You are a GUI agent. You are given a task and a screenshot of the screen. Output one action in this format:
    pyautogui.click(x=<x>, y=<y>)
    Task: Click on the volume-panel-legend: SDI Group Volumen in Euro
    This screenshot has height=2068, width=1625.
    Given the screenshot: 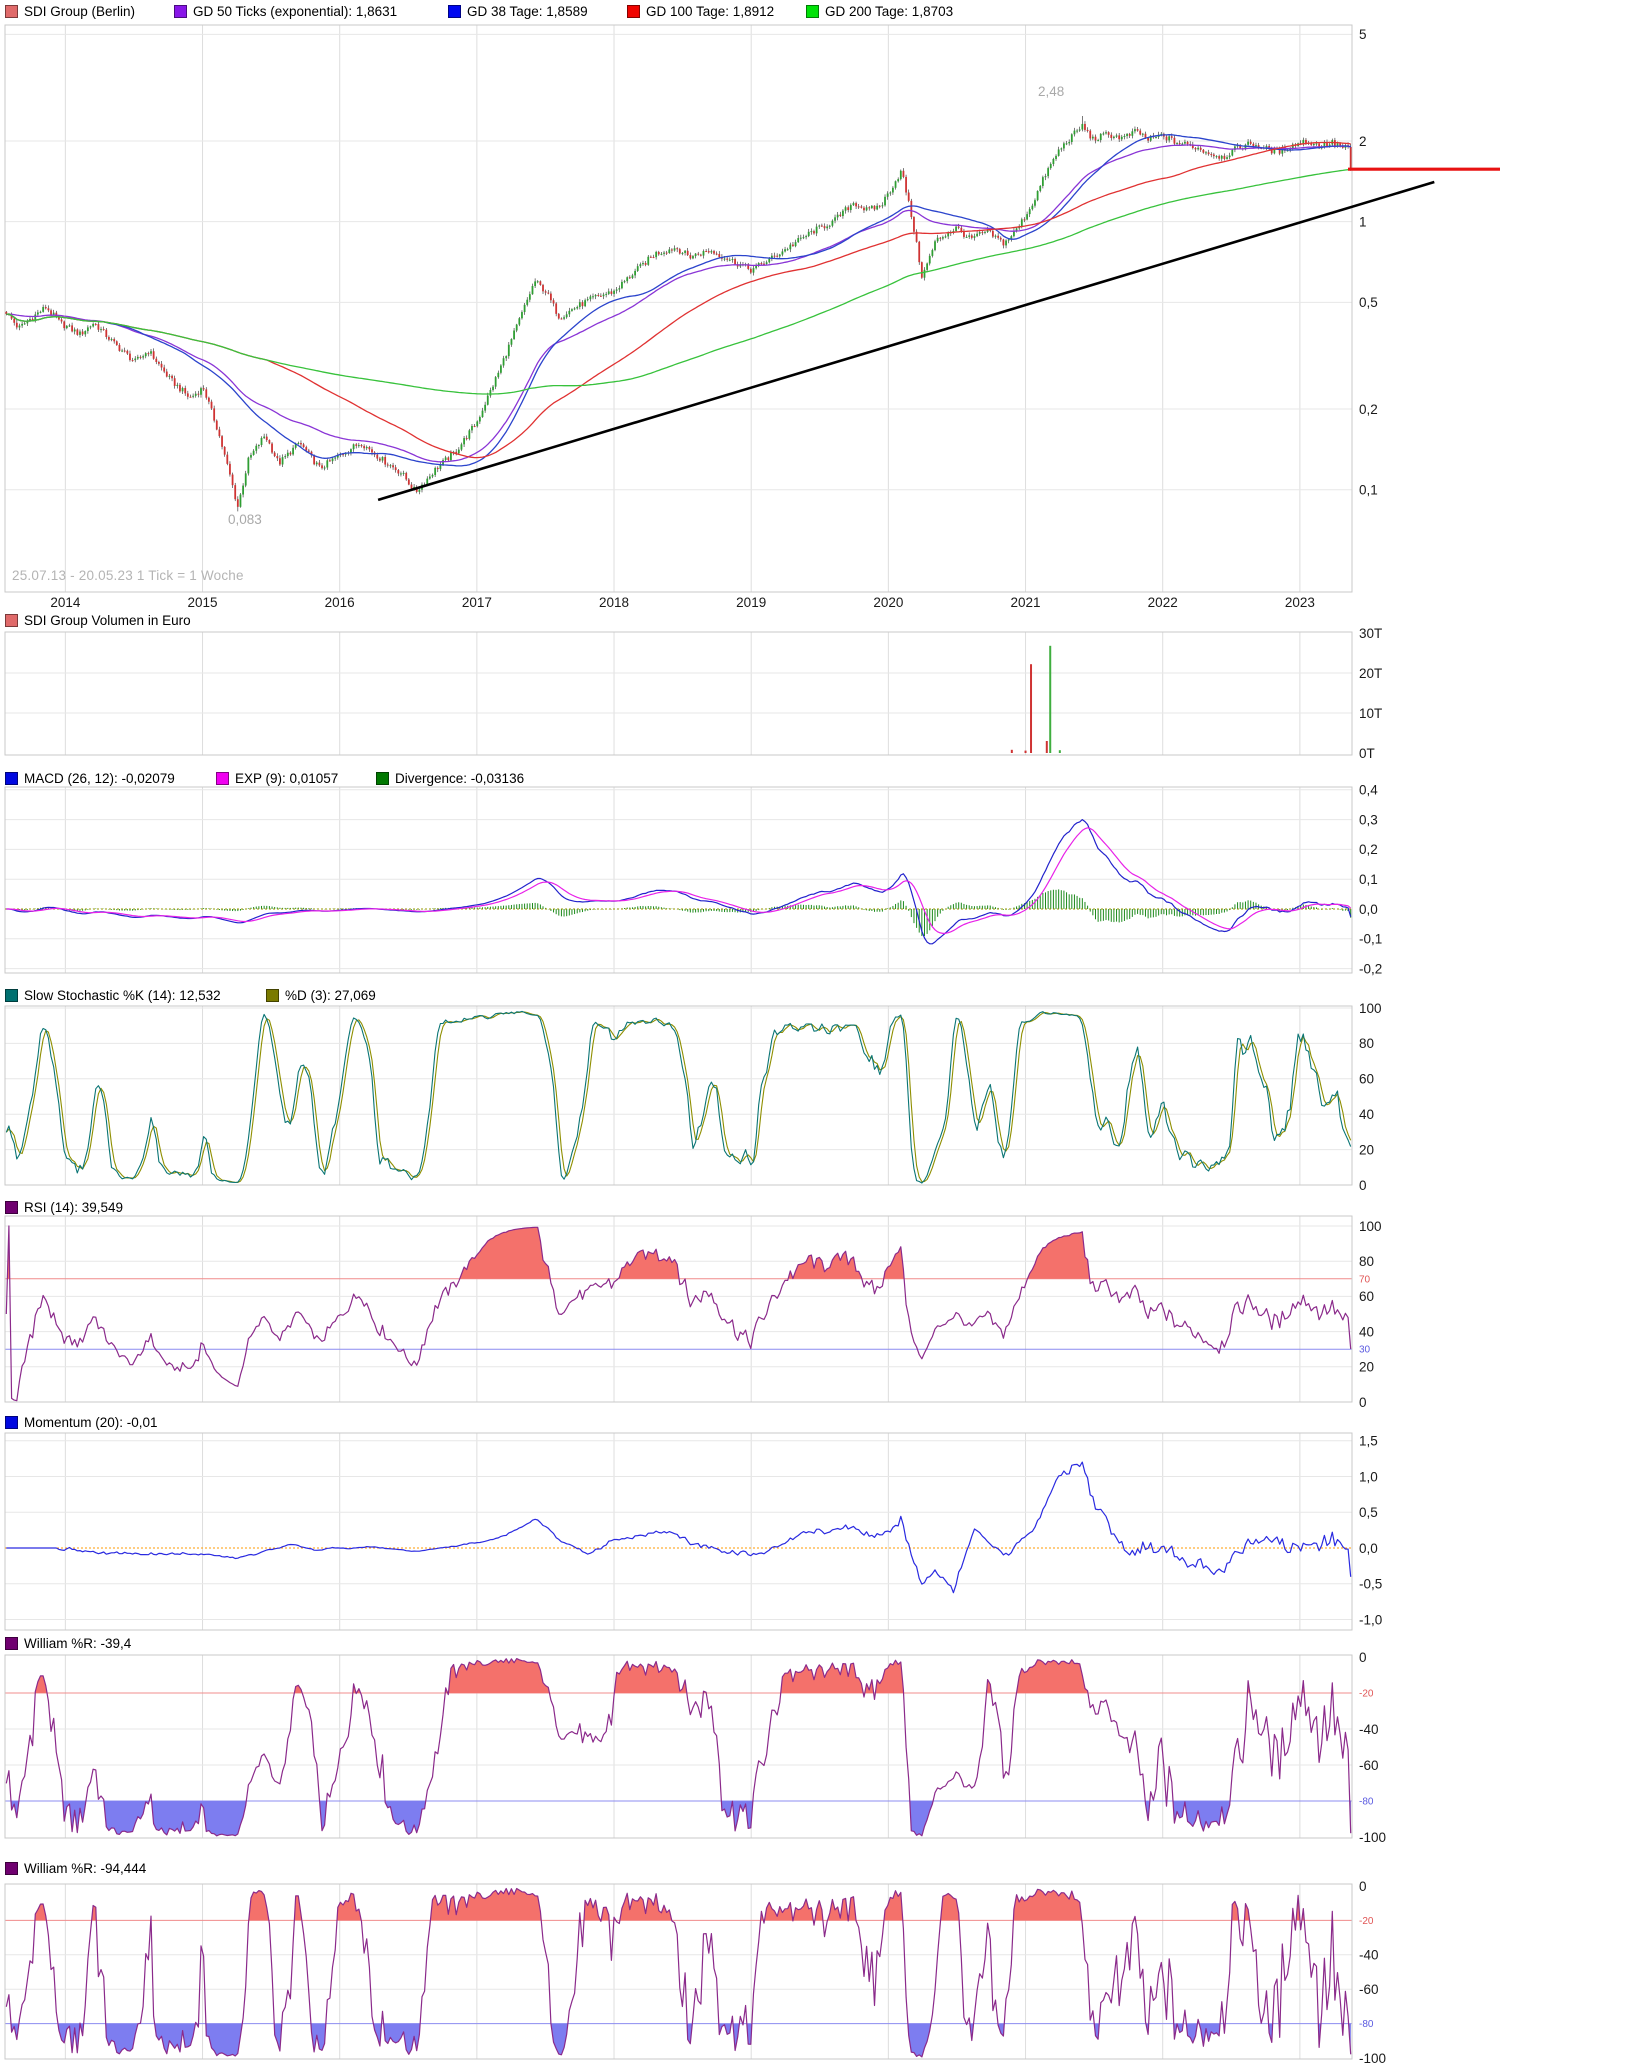 What is the action you would take?
    pyautogui.click(x=812, y=622)
    